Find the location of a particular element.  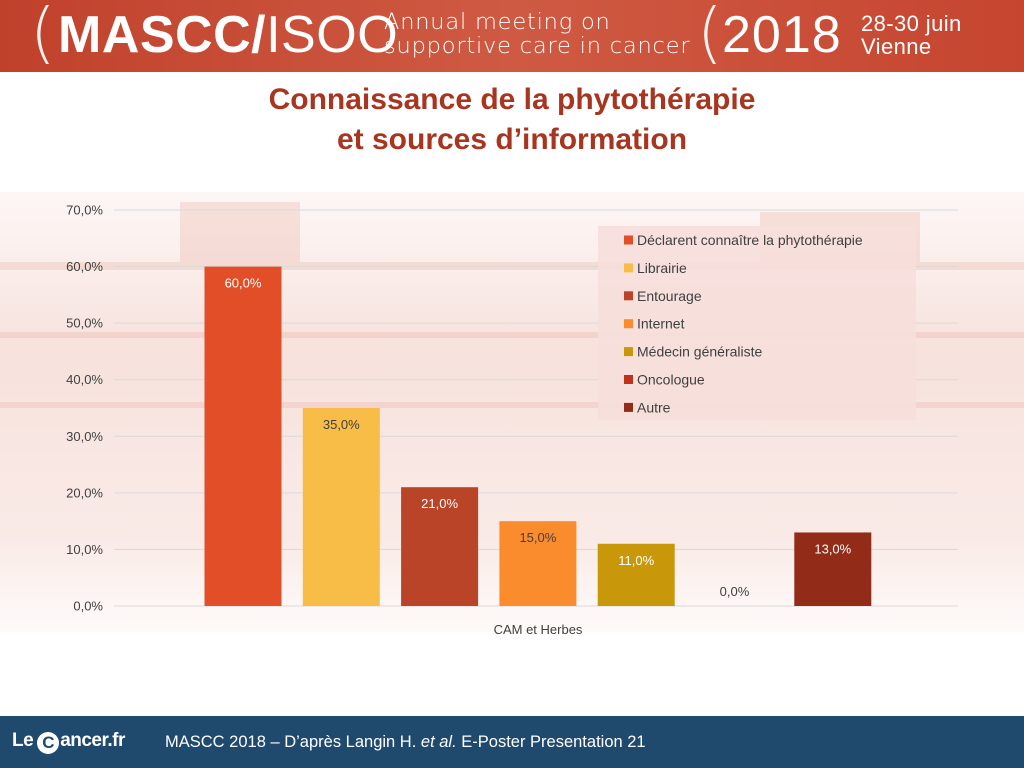

logo-rest-text: ancer.fr is located at coordinates (92, 740).